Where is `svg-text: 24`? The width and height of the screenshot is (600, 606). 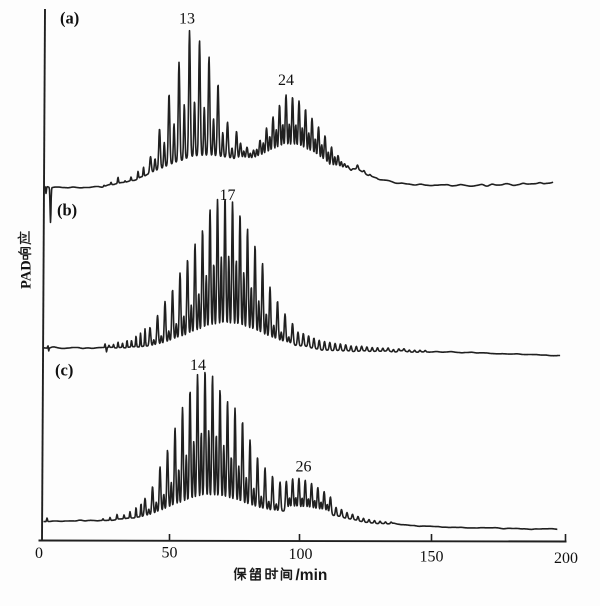
svg-text: 24 is located at coordinates (286, 80).